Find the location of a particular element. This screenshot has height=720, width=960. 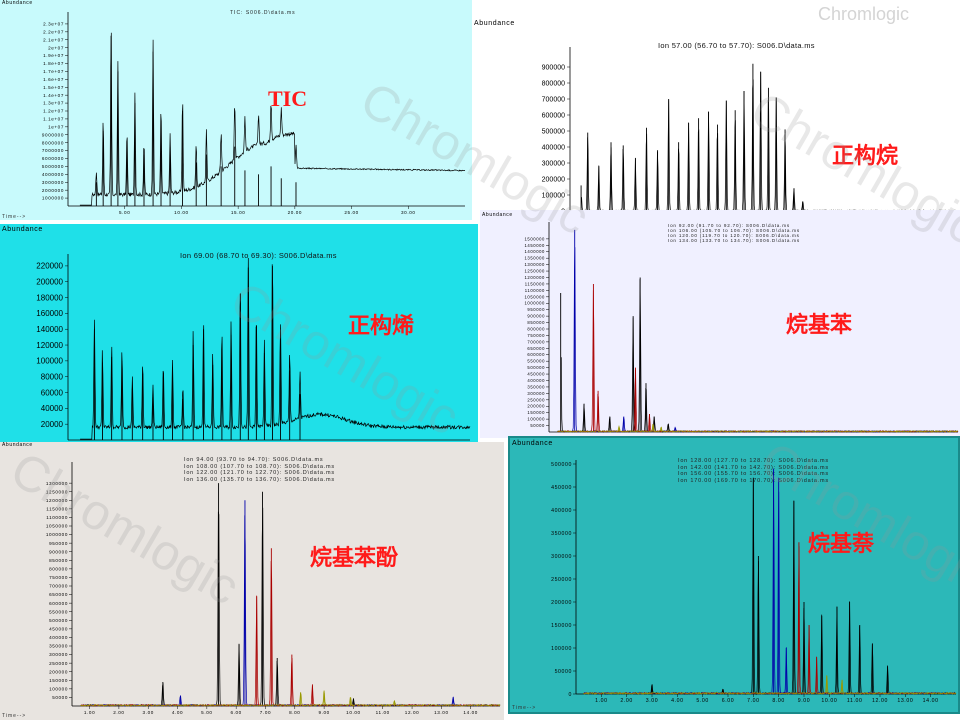

y-tick-label: 200000 is located at coordinates (536, 406).